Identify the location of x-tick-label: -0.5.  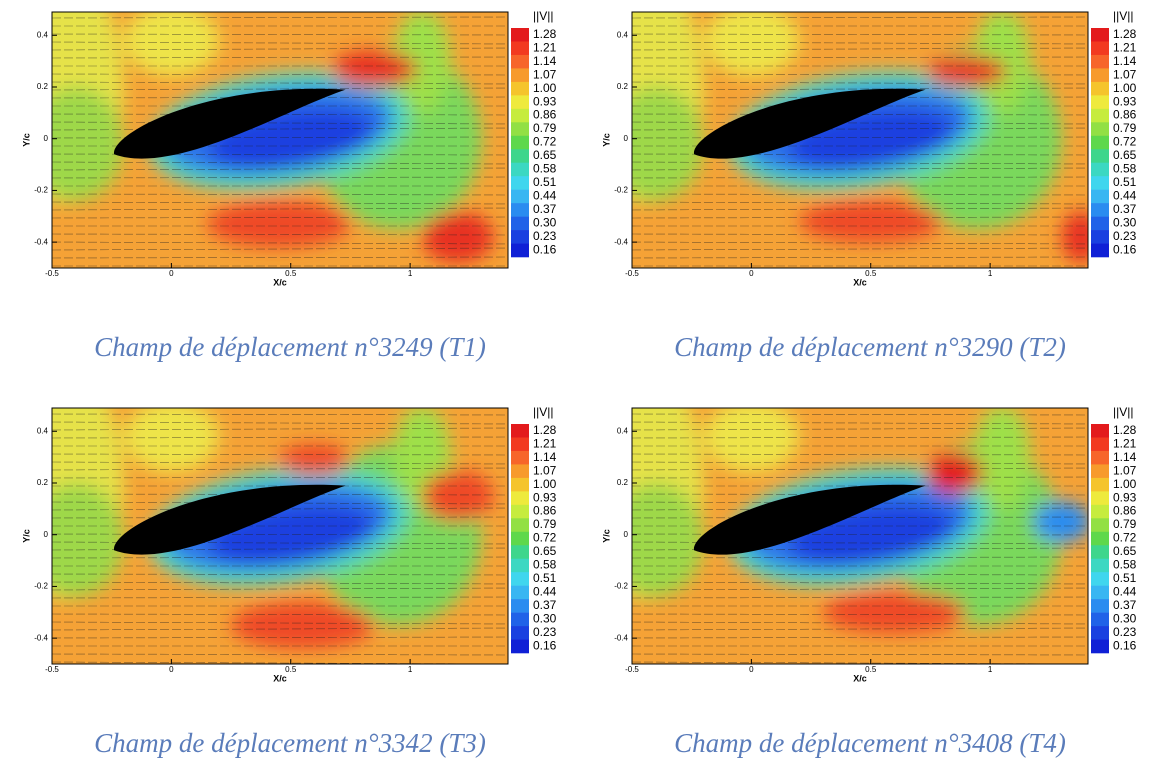
(632, 669).